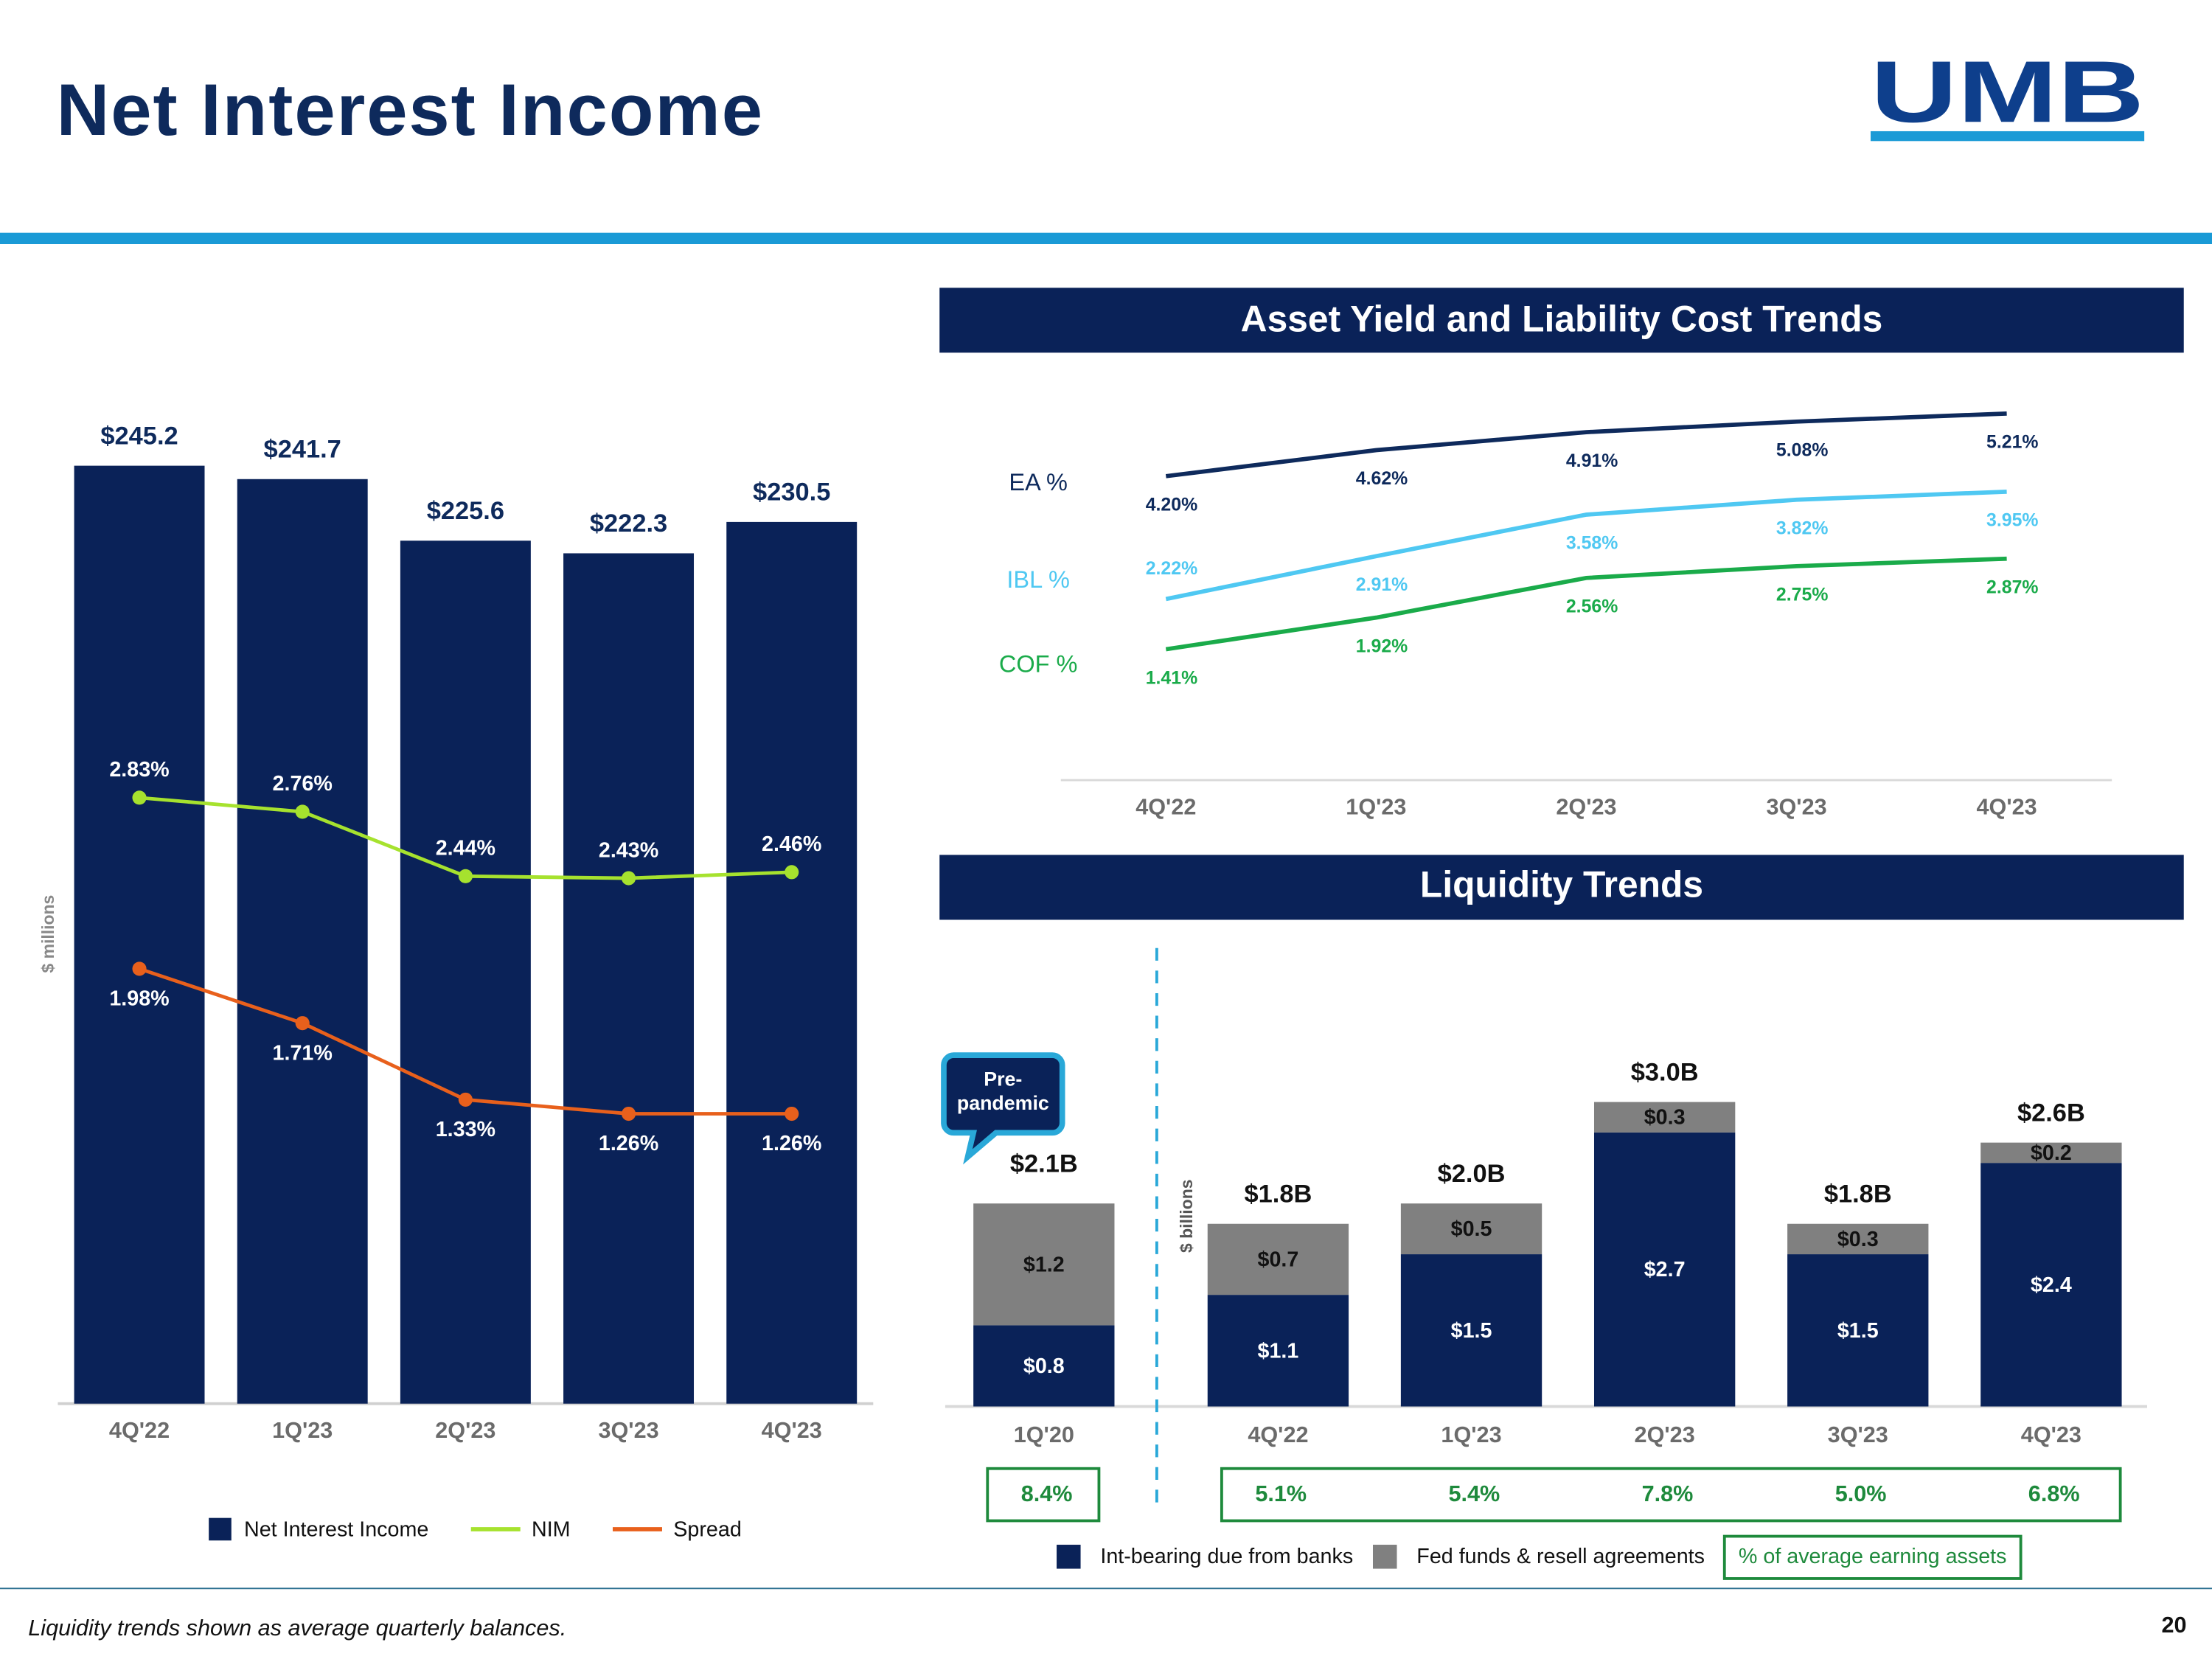  Describe the element at coordinates (1586, 806) in the screenshot. I see `x-tick-label: 2Q'23` at that location.